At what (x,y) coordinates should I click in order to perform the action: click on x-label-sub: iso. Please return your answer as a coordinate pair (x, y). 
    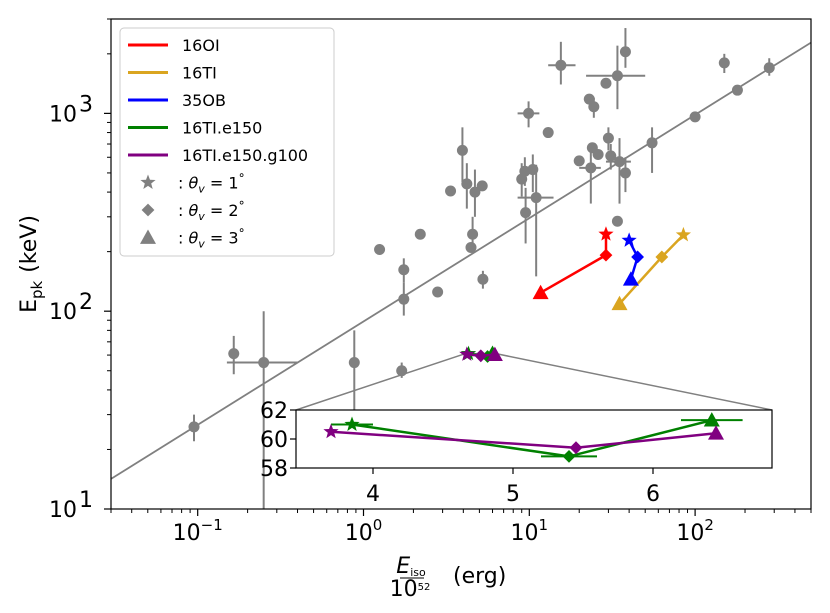
    Looking at the image, I should click on (418, 572).